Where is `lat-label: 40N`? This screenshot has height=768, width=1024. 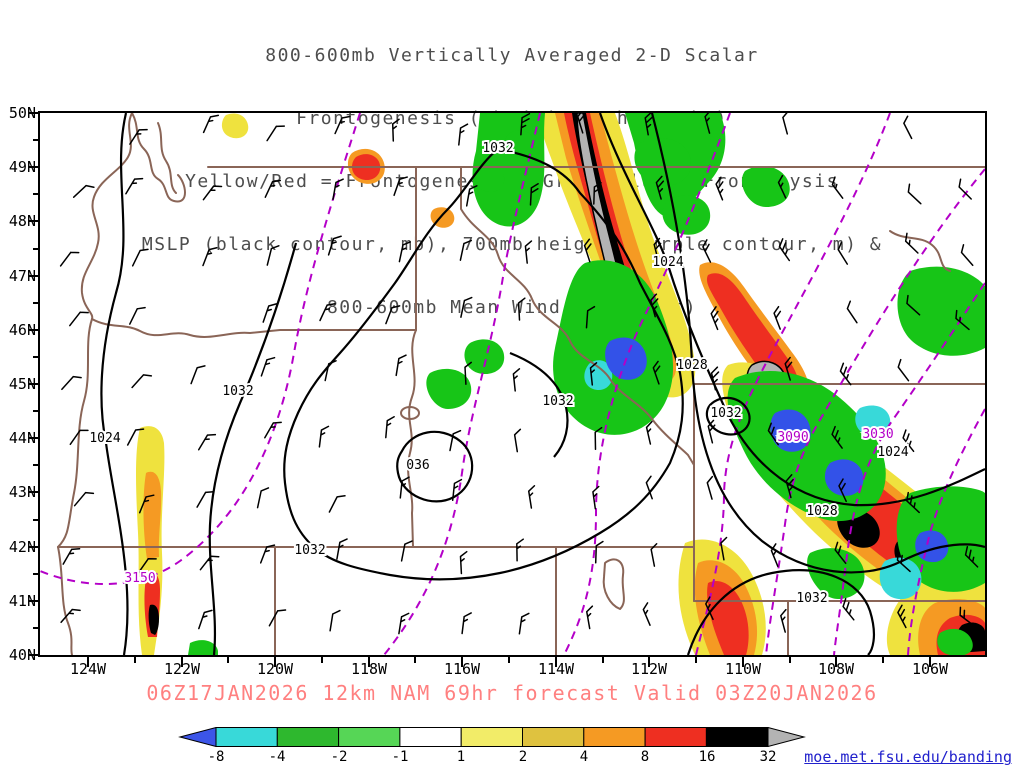
lat-label: 40N is located at coordinates (22, 655).